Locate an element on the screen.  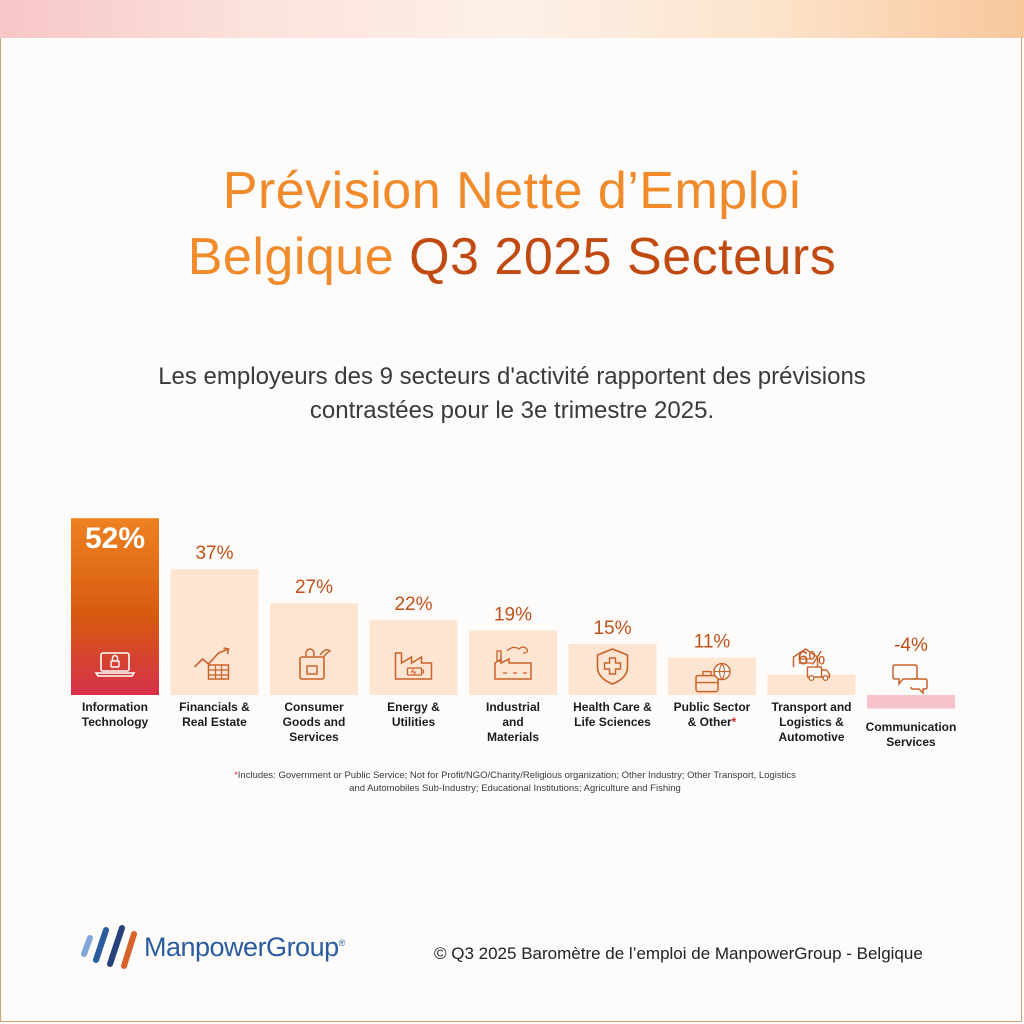
category-label-7: Public Sector & Other* is located at coordinates (712, 715).